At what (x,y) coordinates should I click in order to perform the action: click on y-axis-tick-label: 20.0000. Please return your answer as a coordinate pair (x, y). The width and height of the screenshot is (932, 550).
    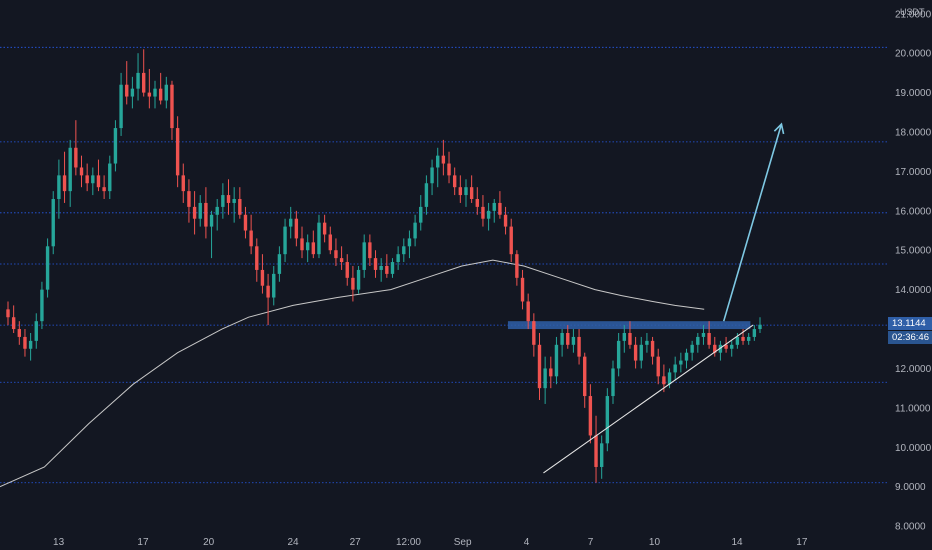
    Looking at the image, I should click on (913, 54).